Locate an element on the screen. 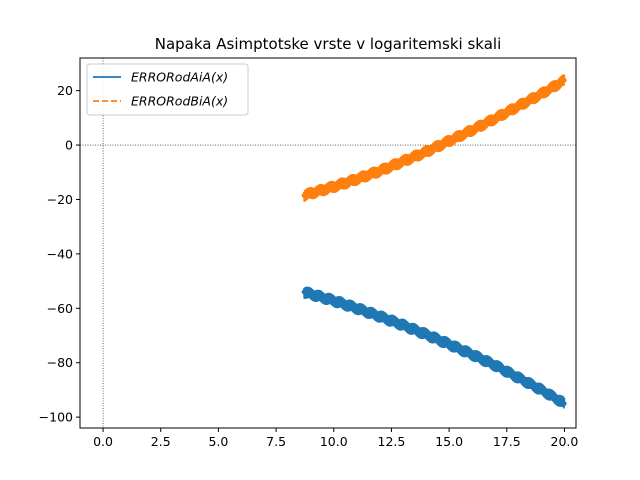 The image size is (640, 480). series-ERRORodAiA(x) is located at coordinates (434, 347).